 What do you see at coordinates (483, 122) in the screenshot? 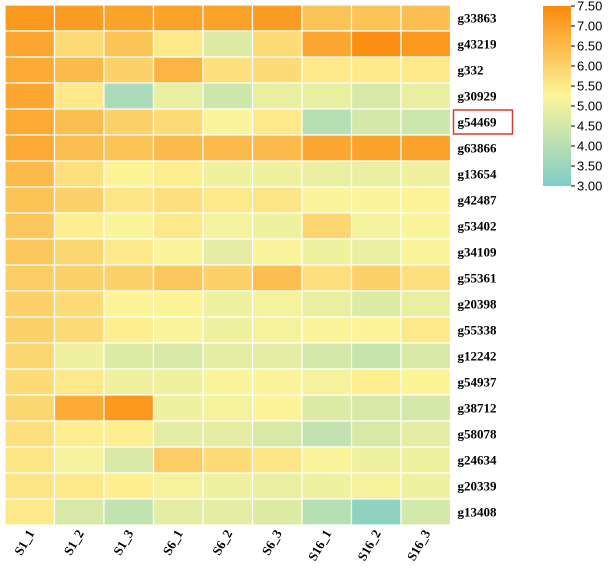
I see `highlighted-row-label-box` at bounding box center [483, 122].